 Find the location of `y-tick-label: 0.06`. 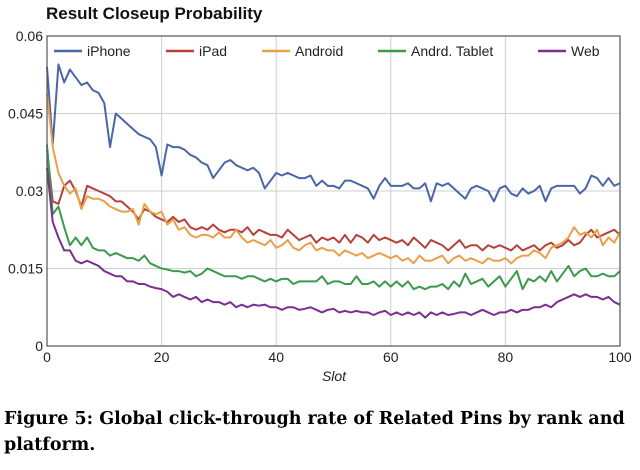

y-tick-label: 0.06 is located at coordinates (29, 36).